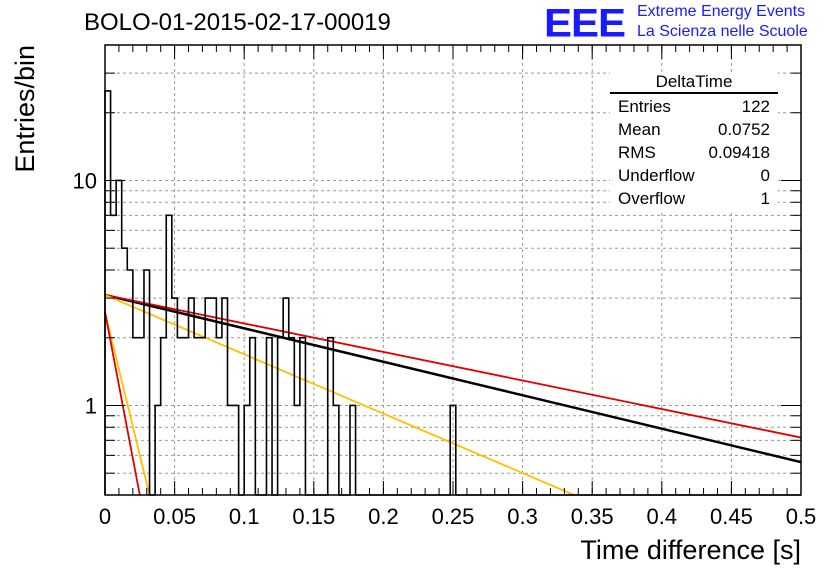  Describe the element at coordinates (801, 516) in the screenshot. I see `x-tick-label: 0.5` at that location.